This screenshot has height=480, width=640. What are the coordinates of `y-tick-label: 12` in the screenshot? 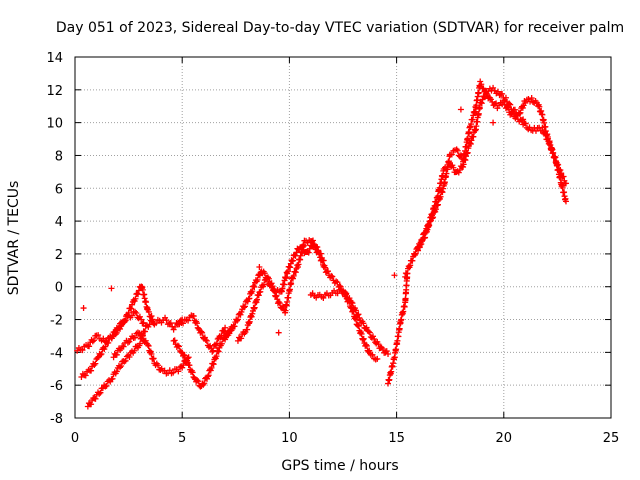 It's located at (54, 91).